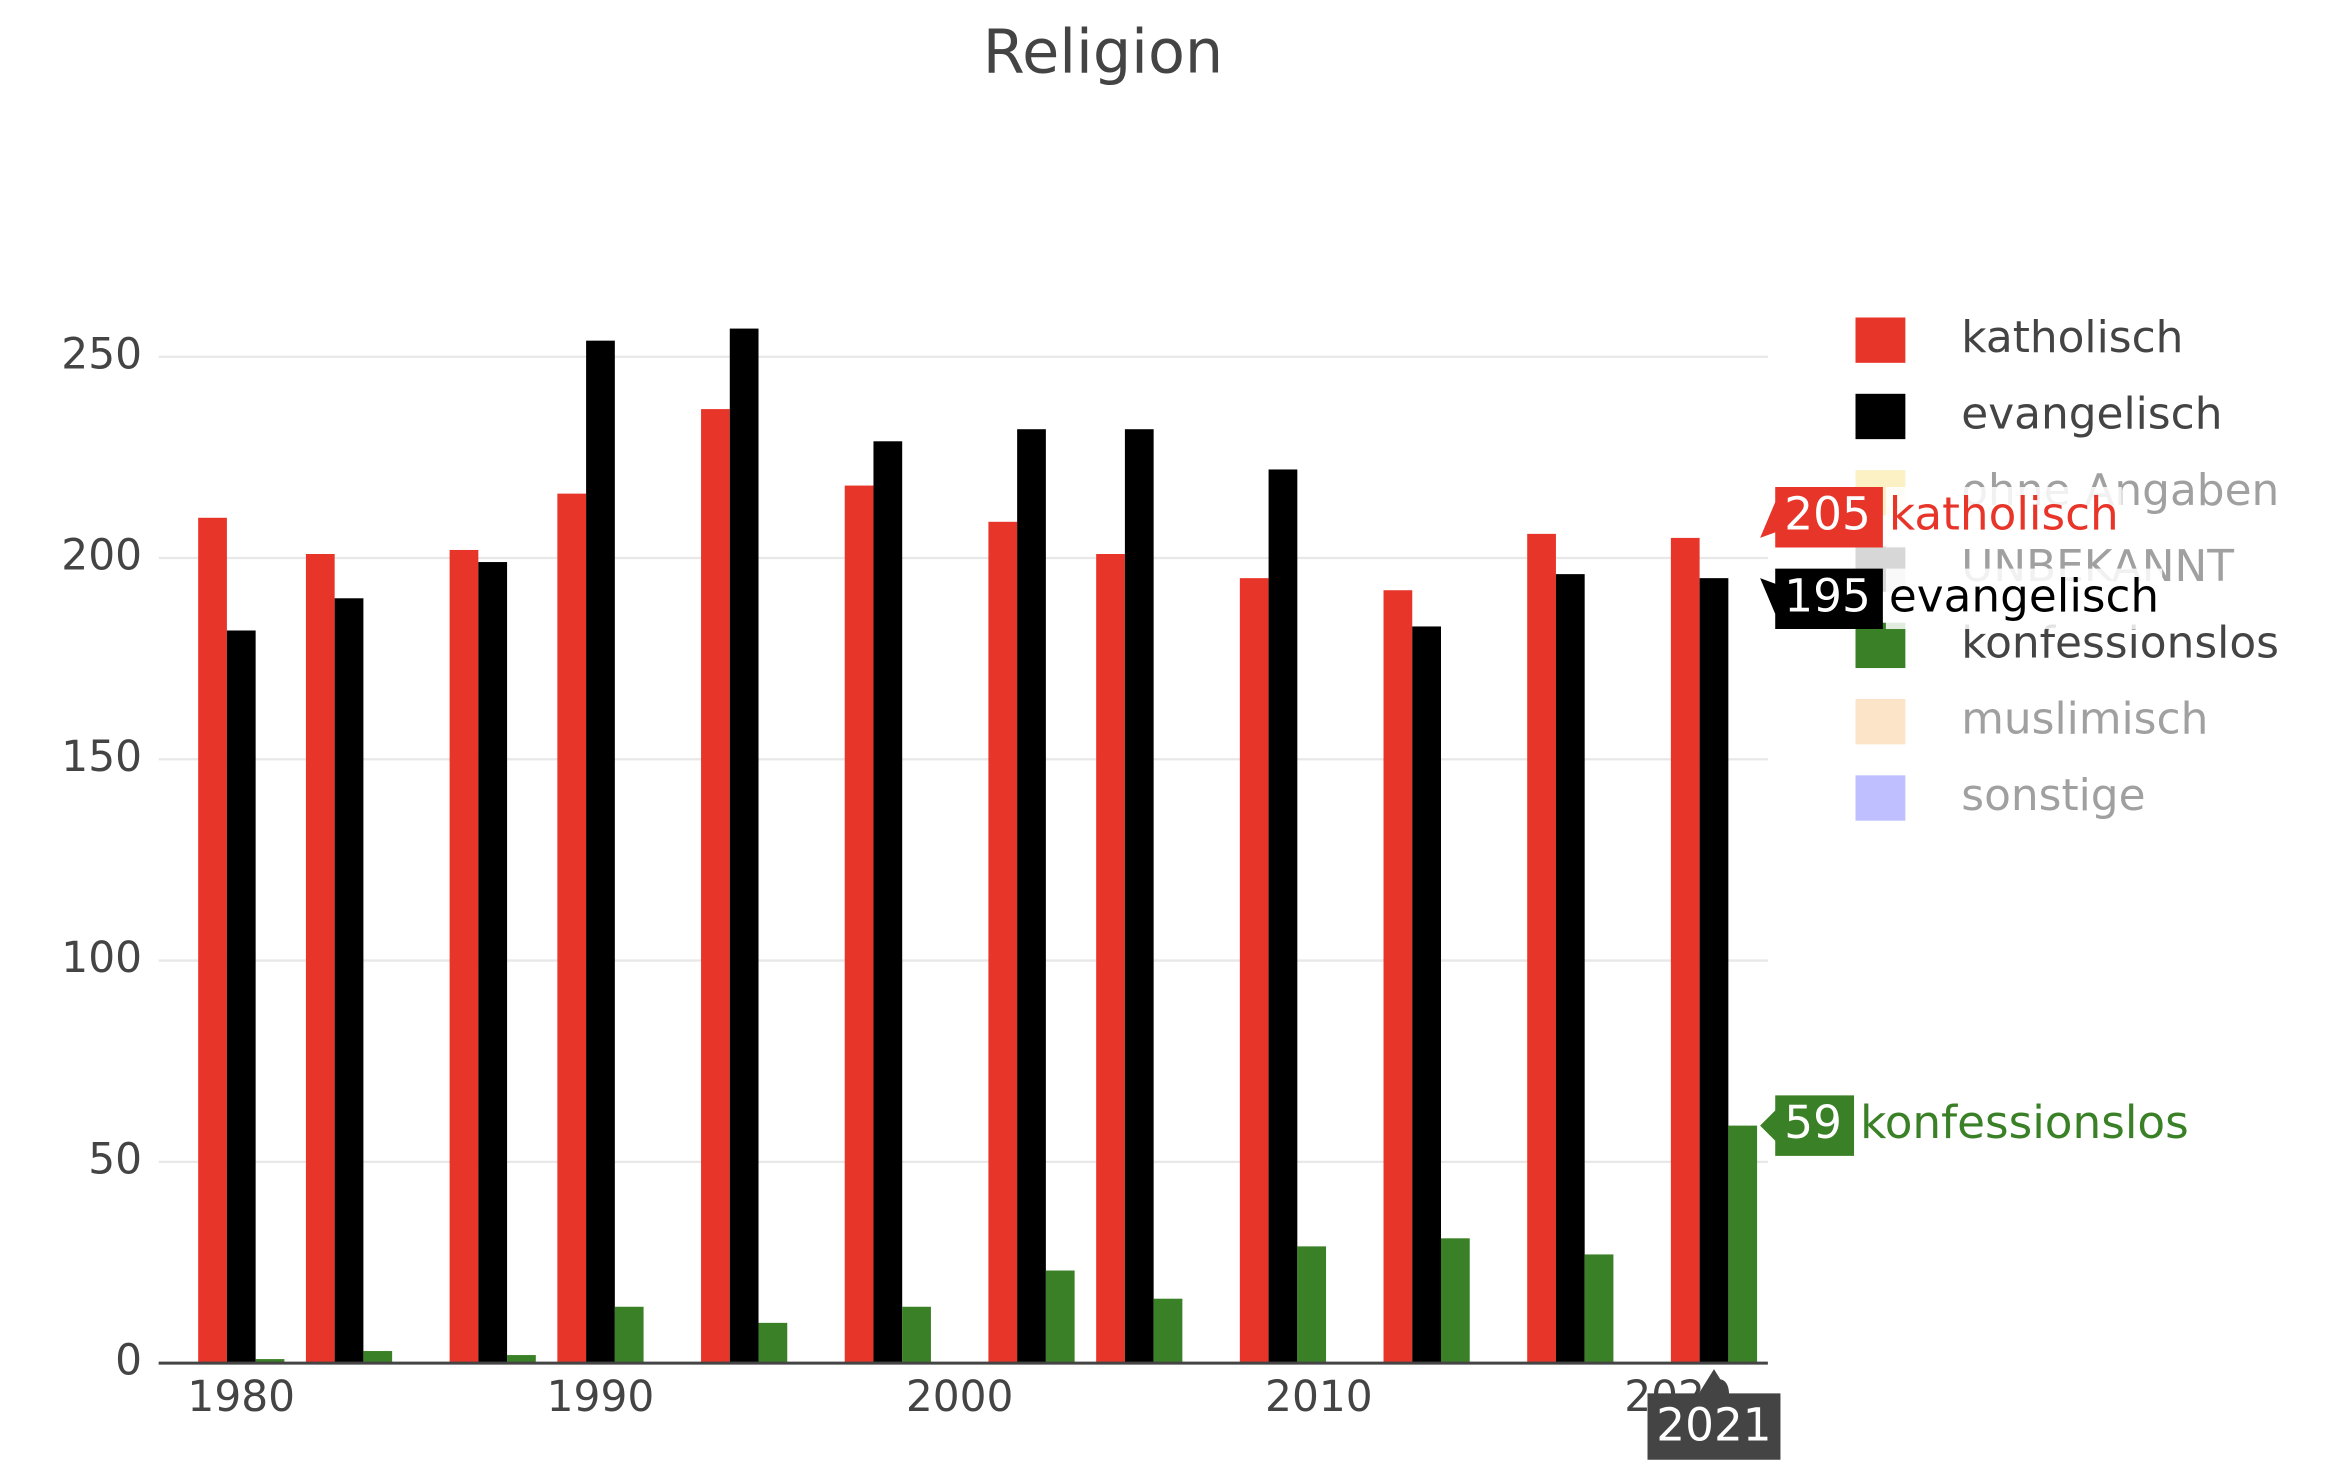 The image size is (2336, 1464). Describe the element at coordinates (1827, 514) in the screenshot. I see `hover-value: 205` at that location.